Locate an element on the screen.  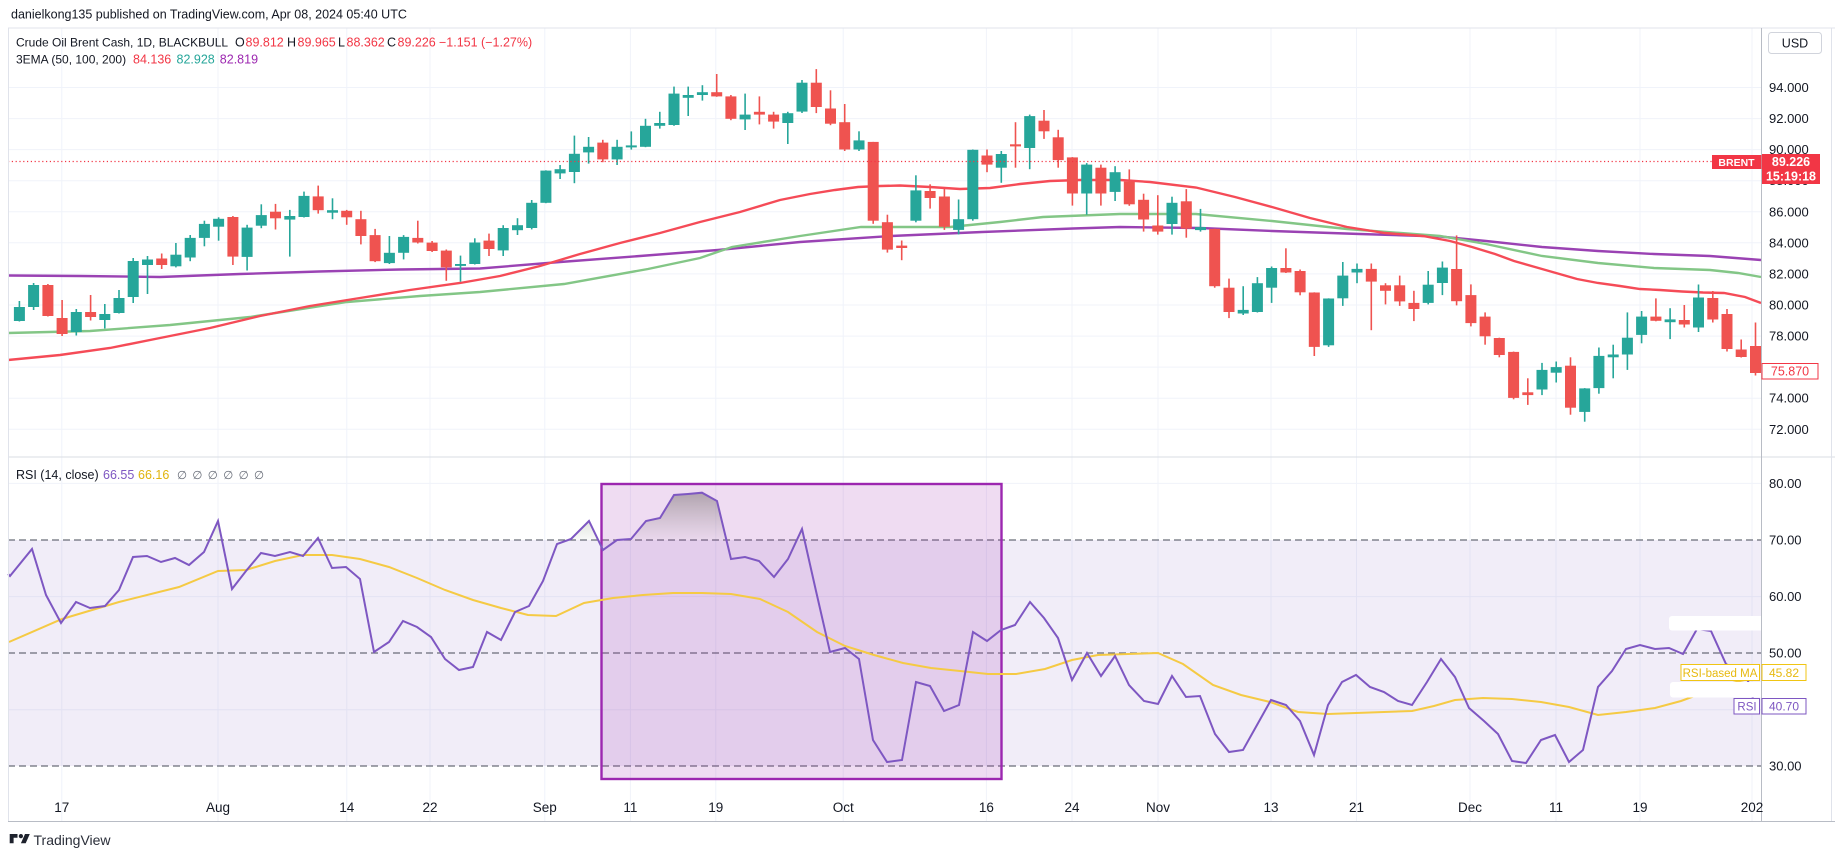
svg-text: L is located at coordinates (341, 43).